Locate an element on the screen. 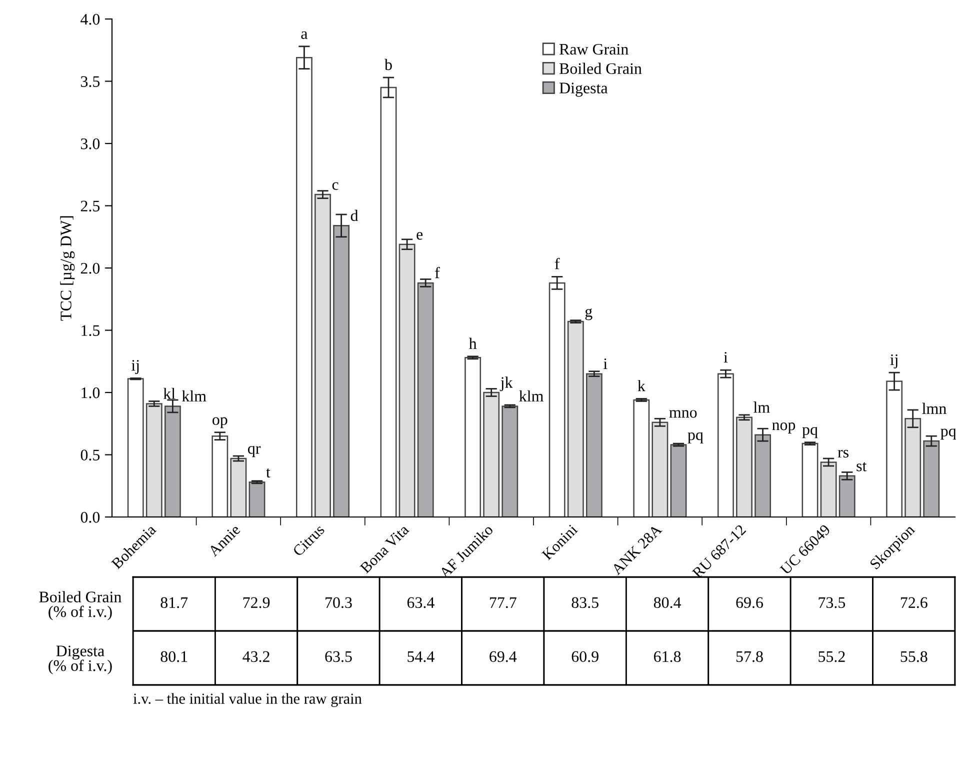 The width and height of the screenshot is (960, 761). data-label: 72.9 is located at coordinates (256, 602).